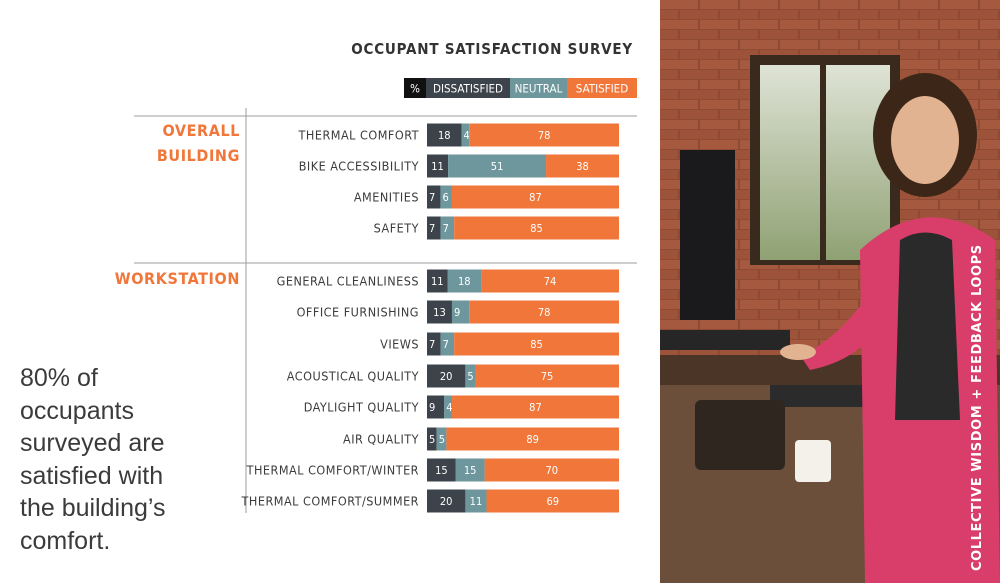  I want to click on legend-swatch-neutral, so click(538, 88).